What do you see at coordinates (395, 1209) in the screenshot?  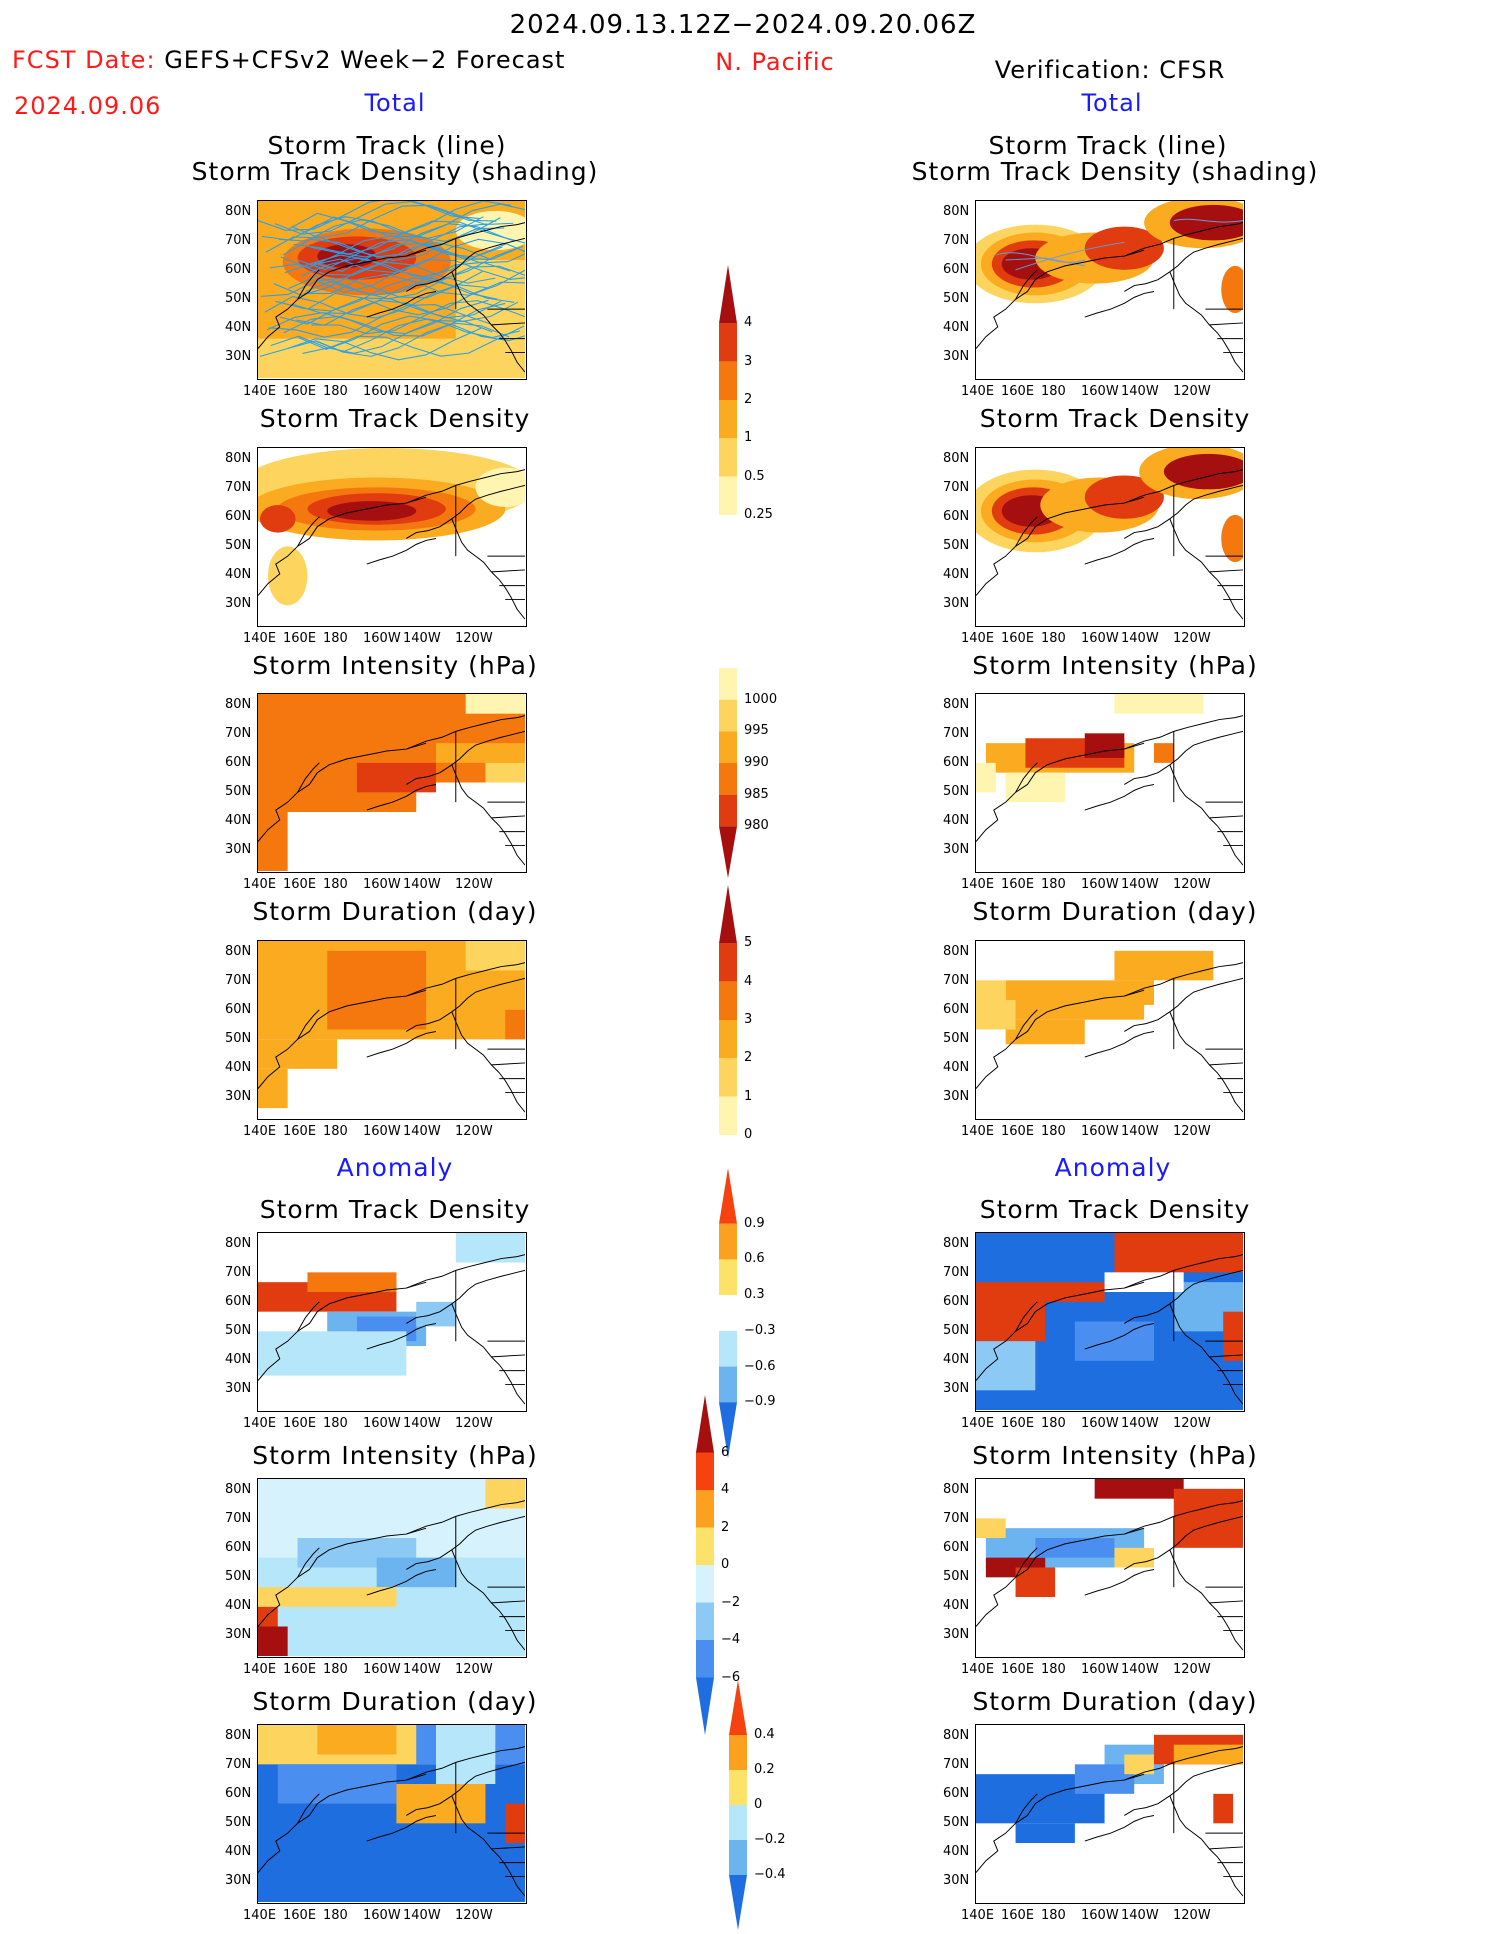 I see `l5-title: Storm Track Density` at bounding box center [395, 1209].